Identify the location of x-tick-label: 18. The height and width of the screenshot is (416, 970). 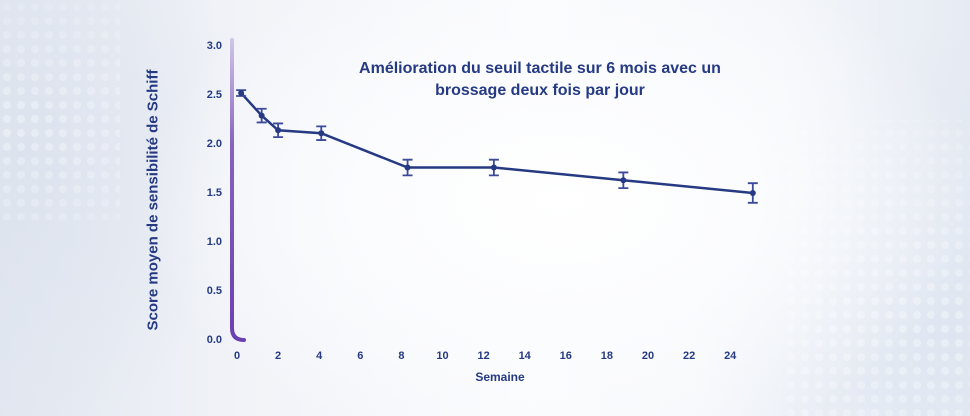
(607, 356).